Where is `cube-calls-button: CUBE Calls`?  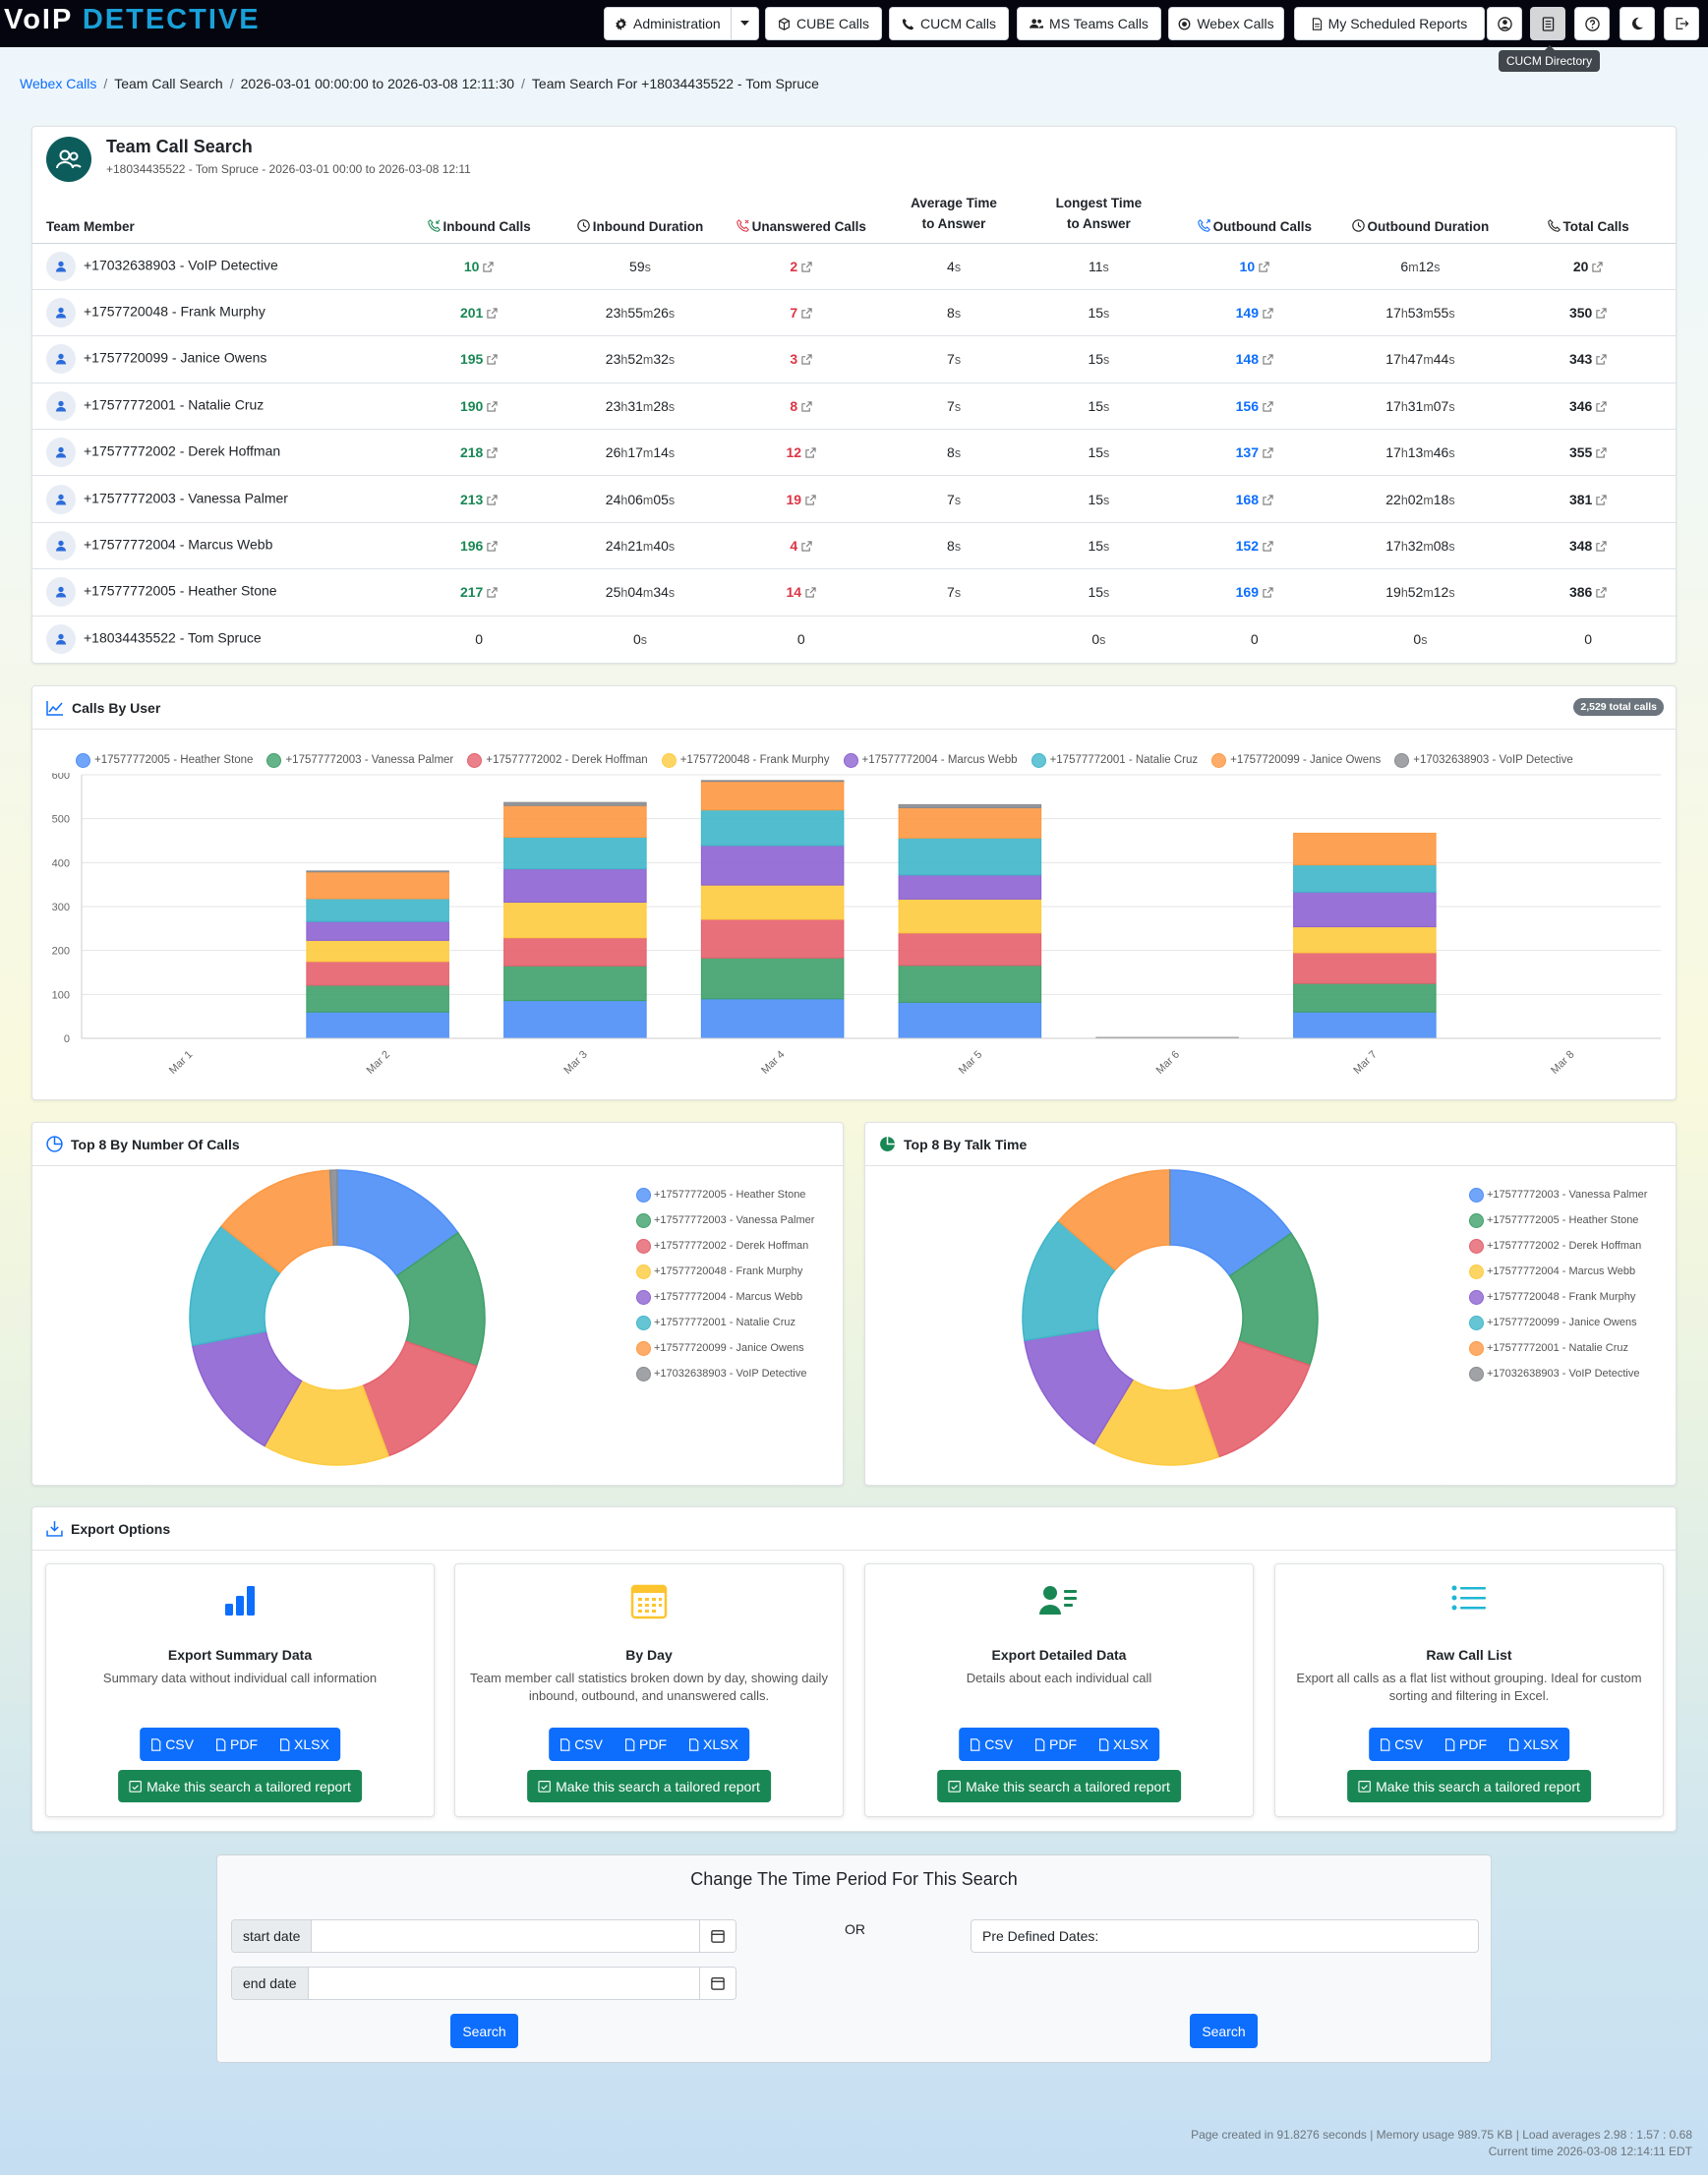
cube-calls-button: CUBE Calls is located at coordinates (823, 23).